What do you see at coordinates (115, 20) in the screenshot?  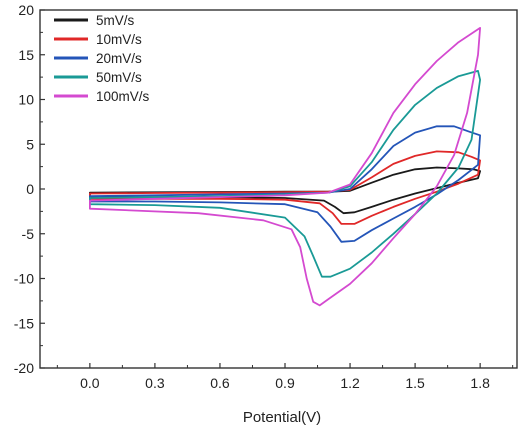 I see `legend-label: 5mV/s` at bounding box center [115, 20].